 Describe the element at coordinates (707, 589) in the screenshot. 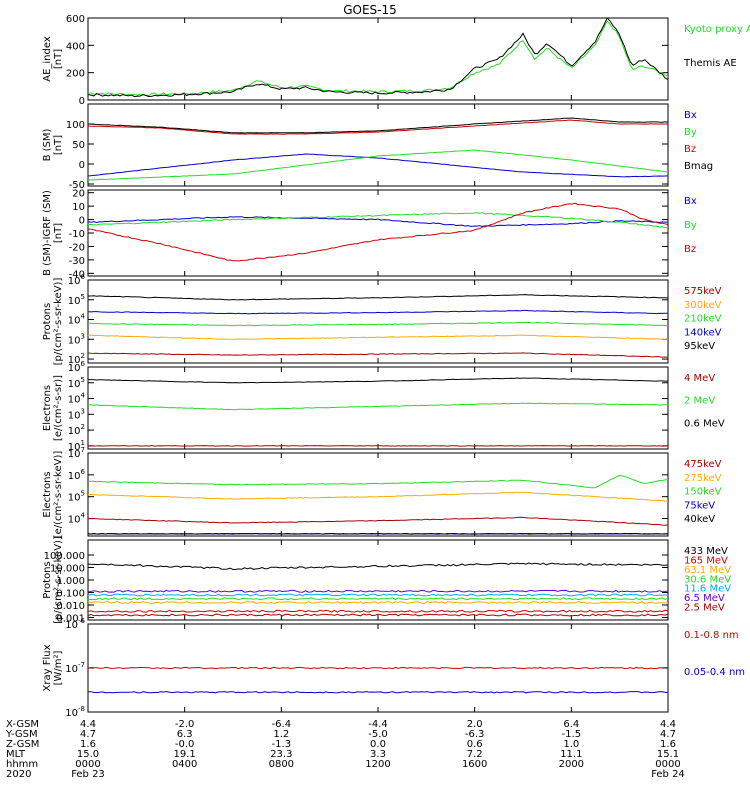

I see `legend-entry: 11.6 MeV` at that location.